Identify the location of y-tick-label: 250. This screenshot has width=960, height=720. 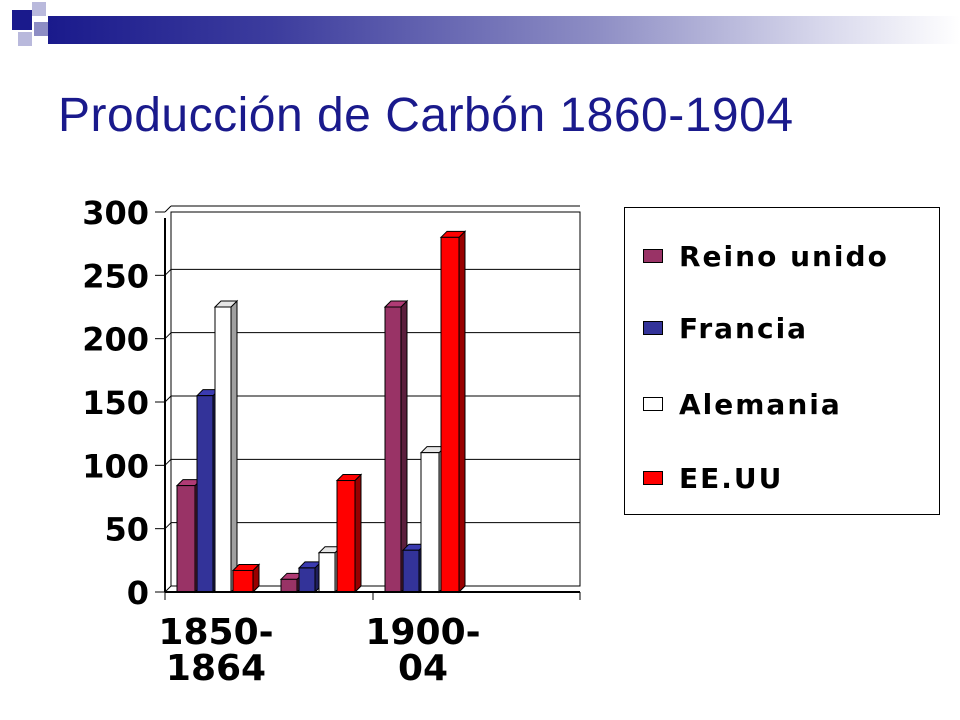
(115, 276).